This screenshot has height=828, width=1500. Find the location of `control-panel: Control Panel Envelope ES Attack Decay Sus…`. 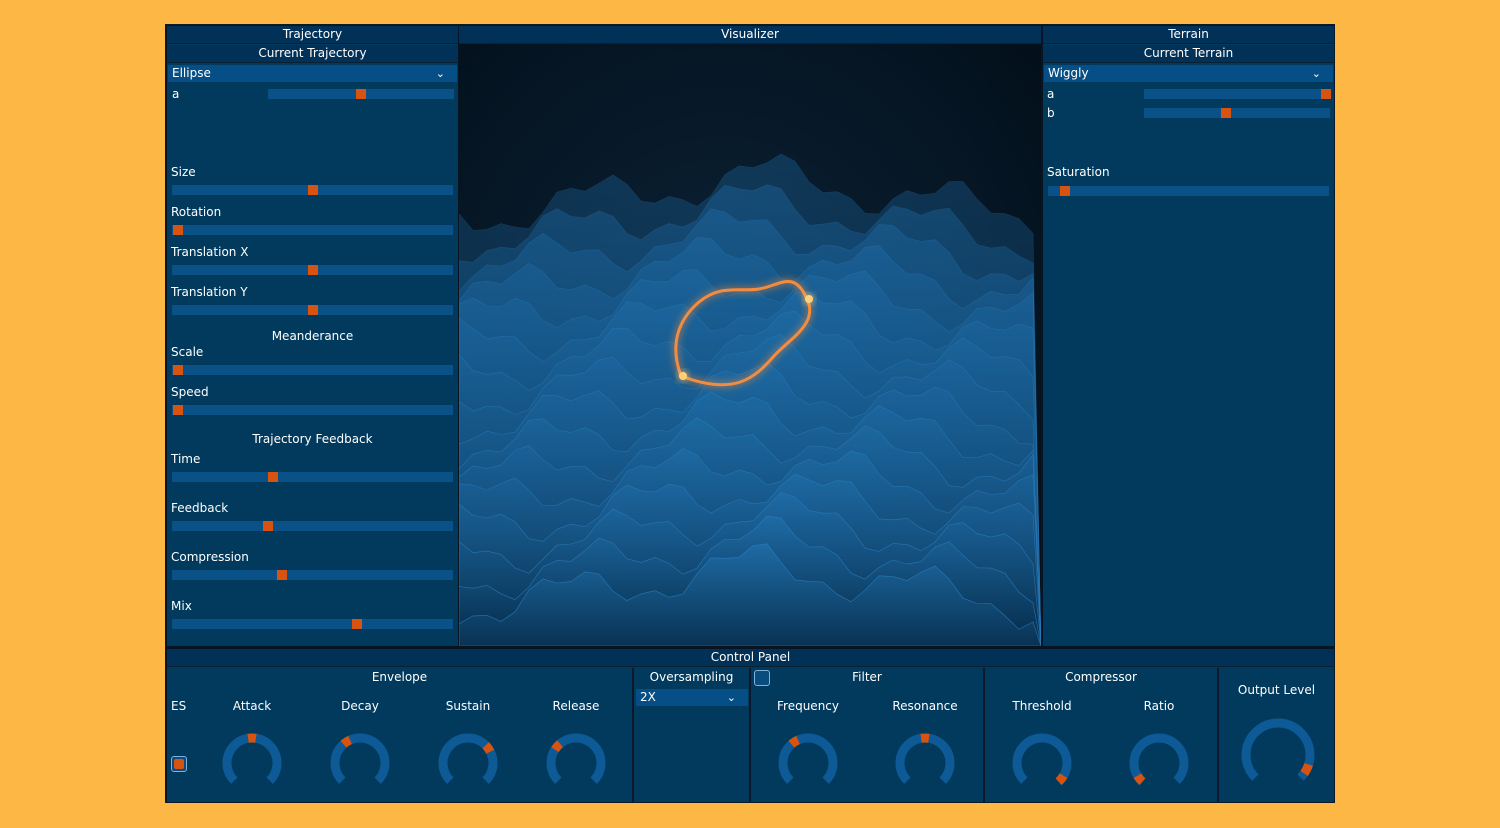

control-panel: Control Panel Envelope ES Attack Decay Sus… is located at coordinates (750, 725).